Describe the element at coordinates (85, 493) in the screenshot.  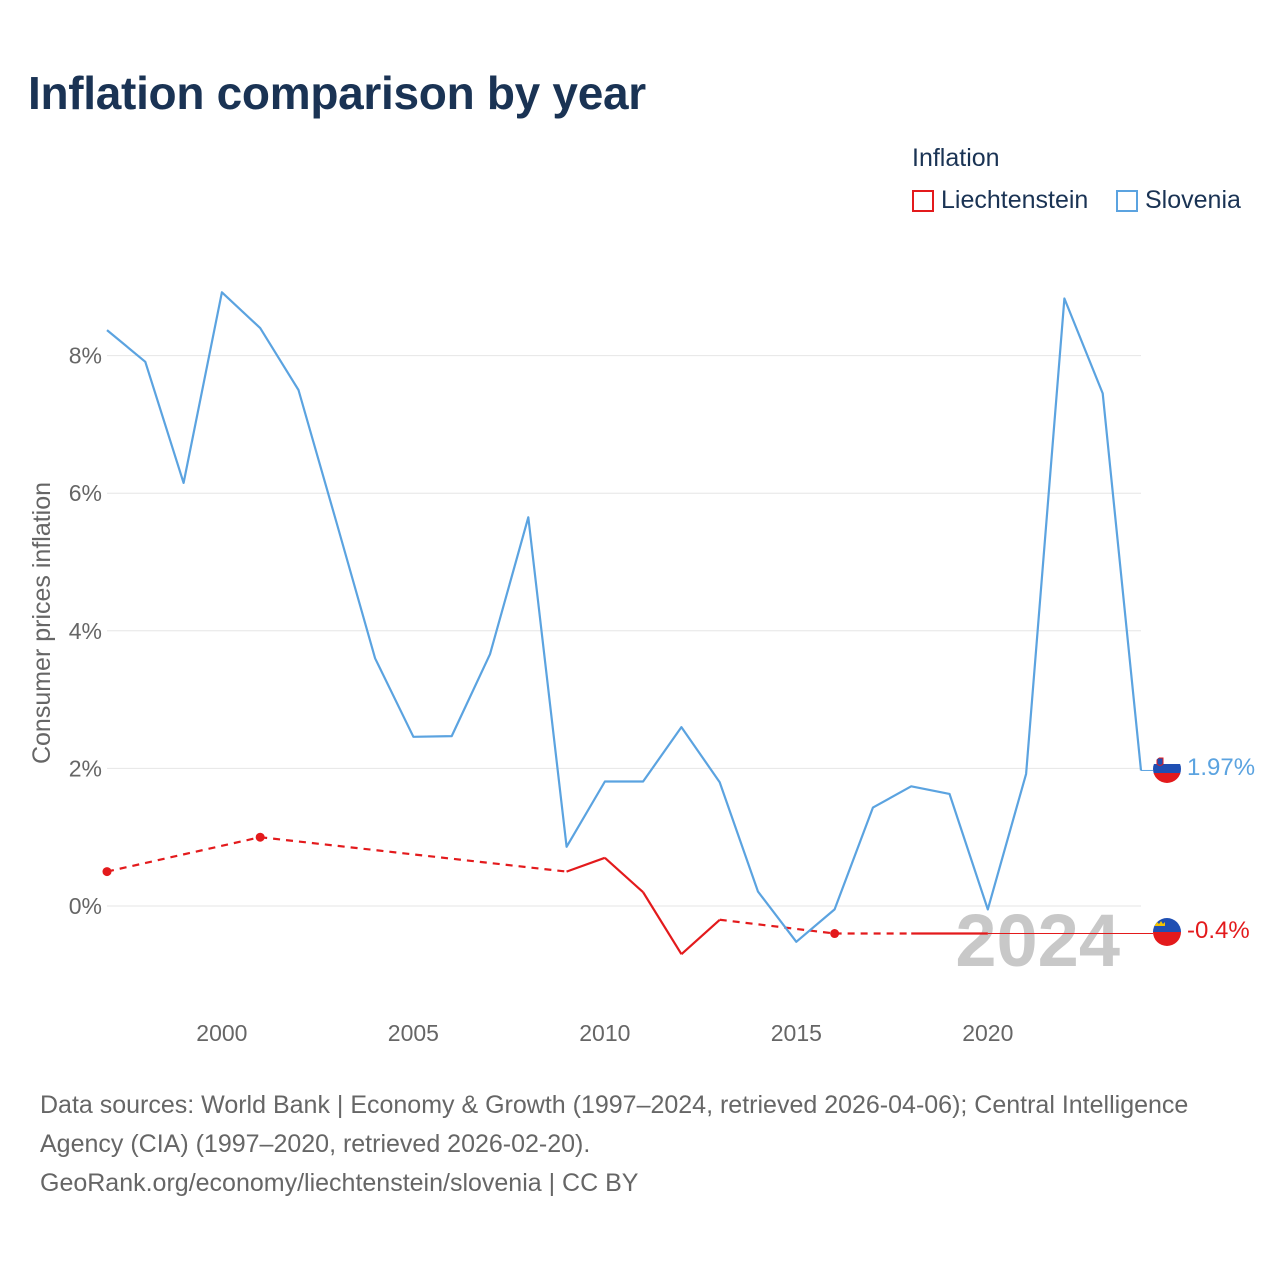
I see `y-tick-label: 6%` at that location.